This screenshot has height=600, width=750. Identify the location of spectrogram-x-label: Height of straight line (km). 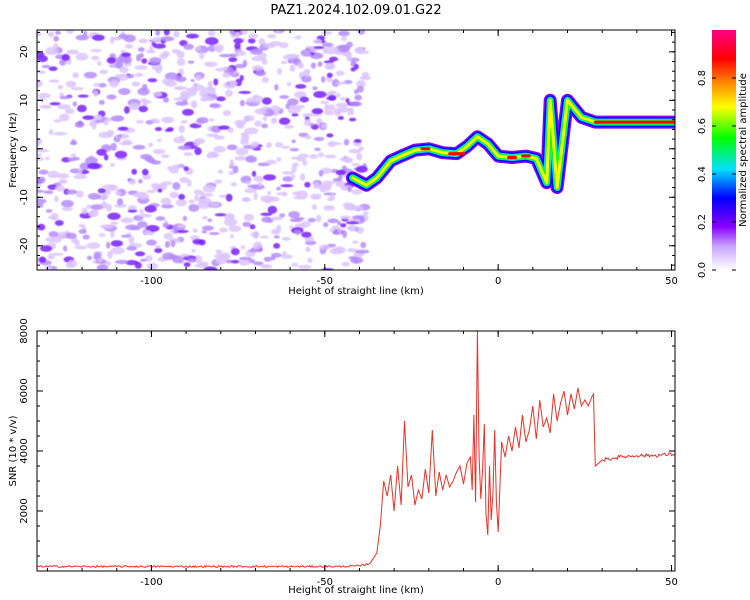
(356, 291).